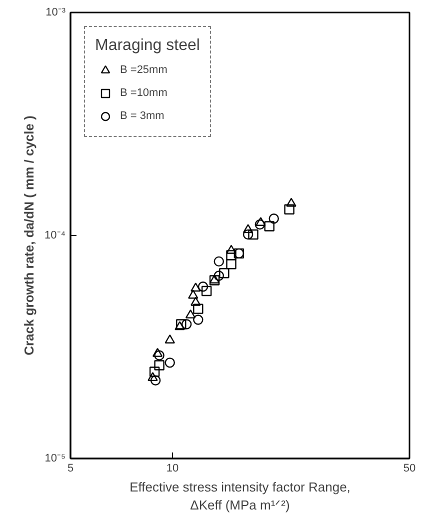 The width and height of the screenshot is (421, 518). I want to click on x-tick-label: 50, so click(409, 468).